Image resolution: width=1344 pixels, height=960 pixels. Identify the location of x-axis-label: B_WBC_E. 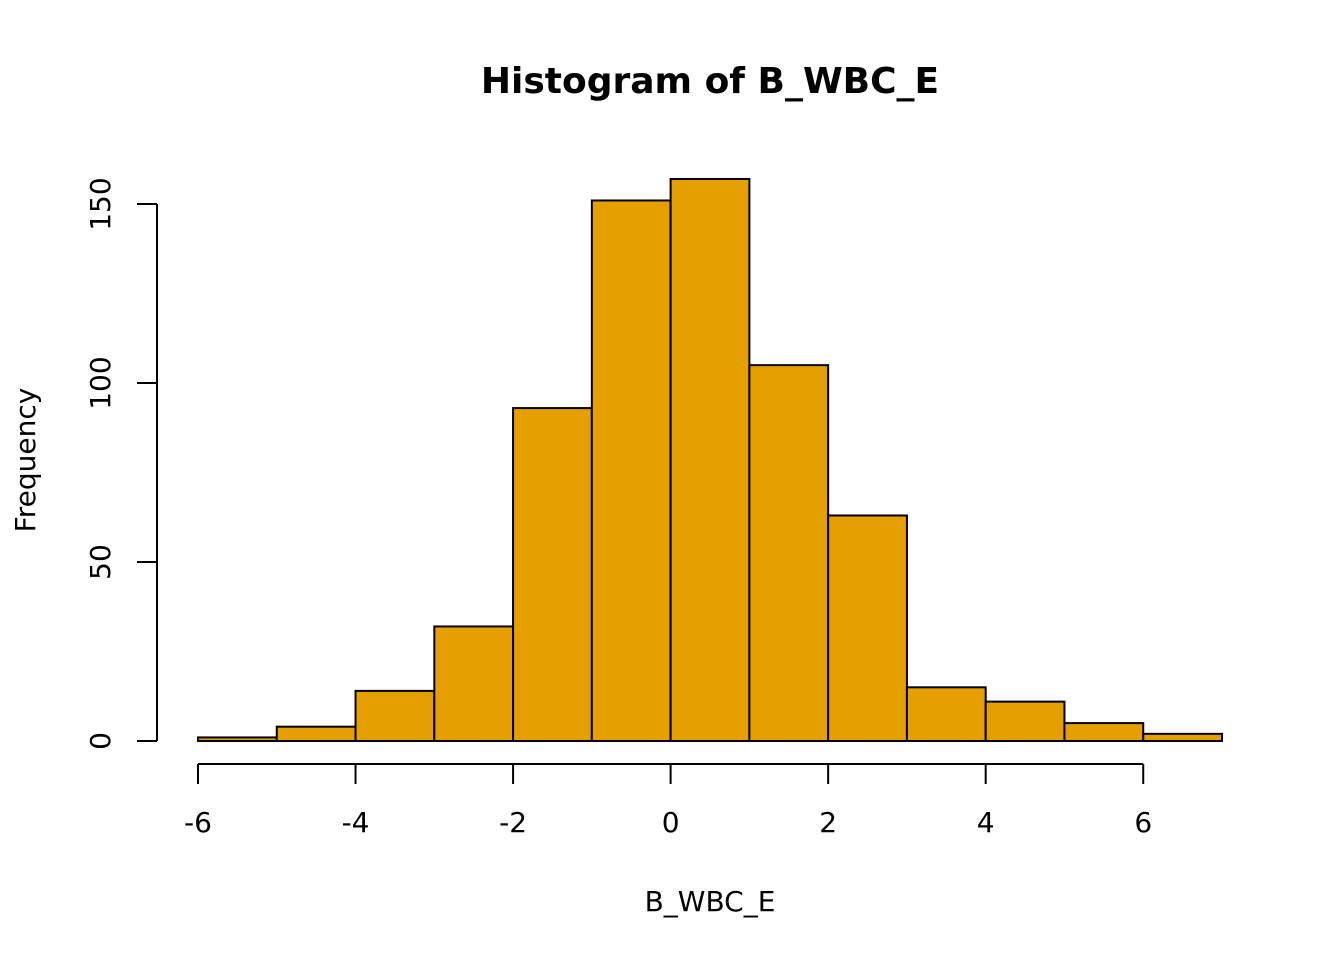
(710, 901).